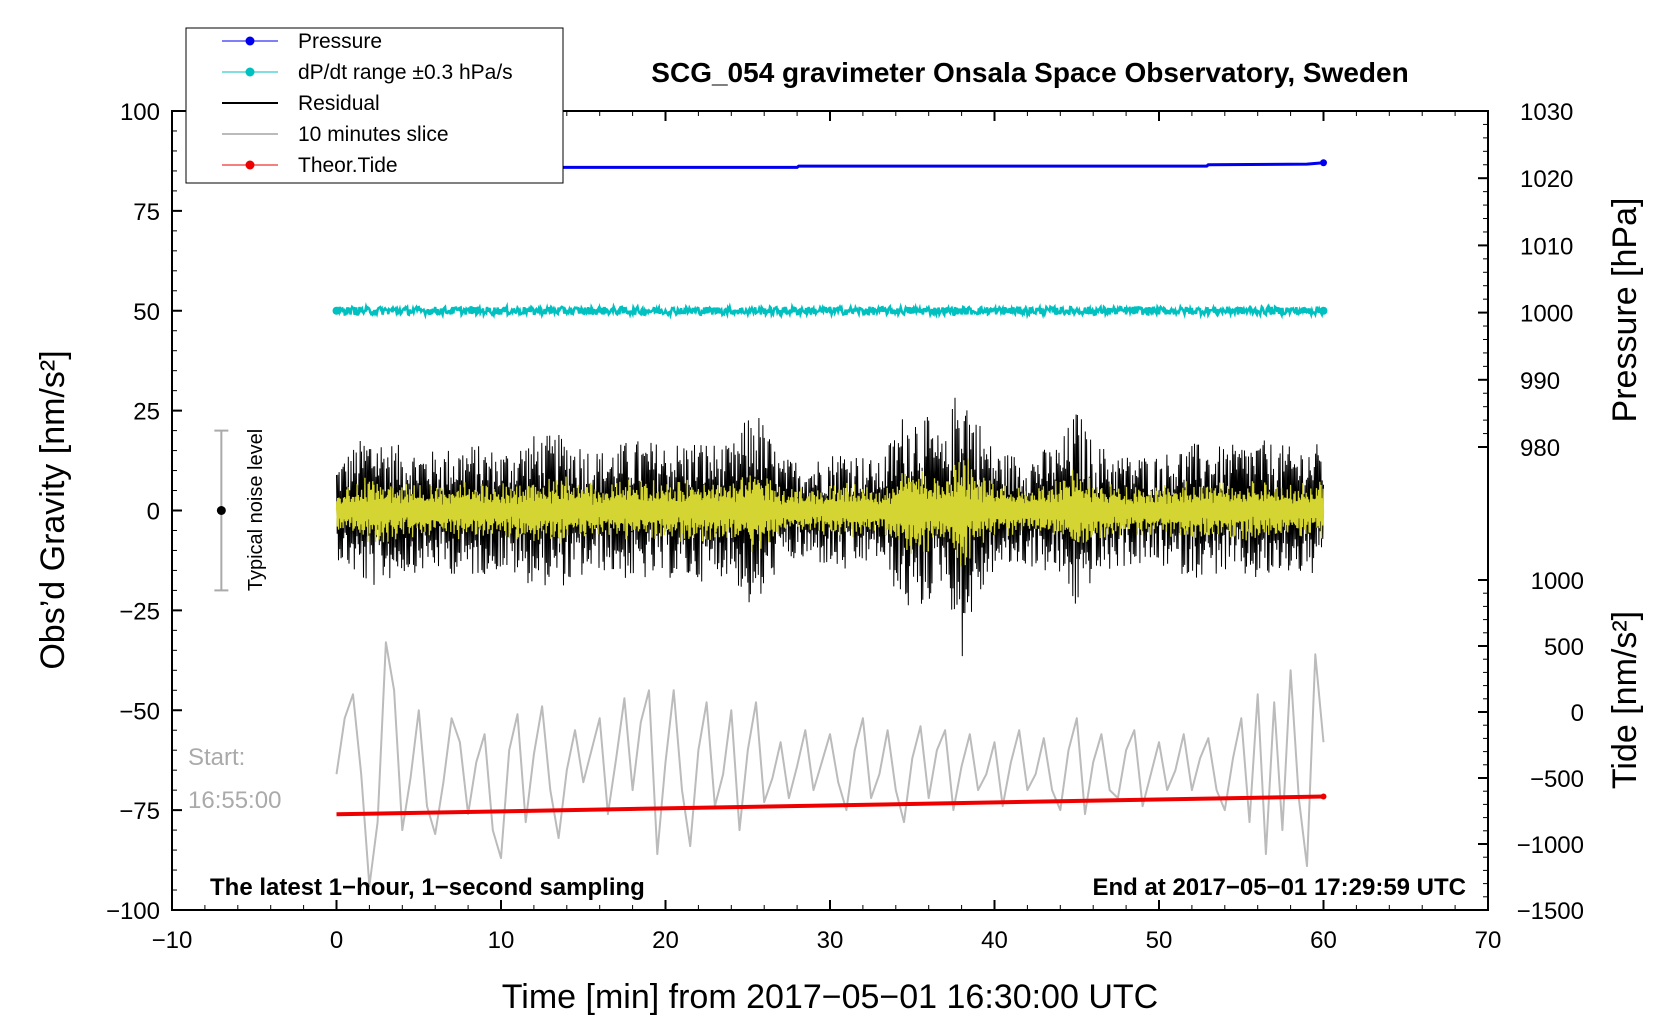 Image resolution: width=1676 pixels, height=1020 pixels. I want to click on legend-label: 10 minutes slice, so click(373, 134).